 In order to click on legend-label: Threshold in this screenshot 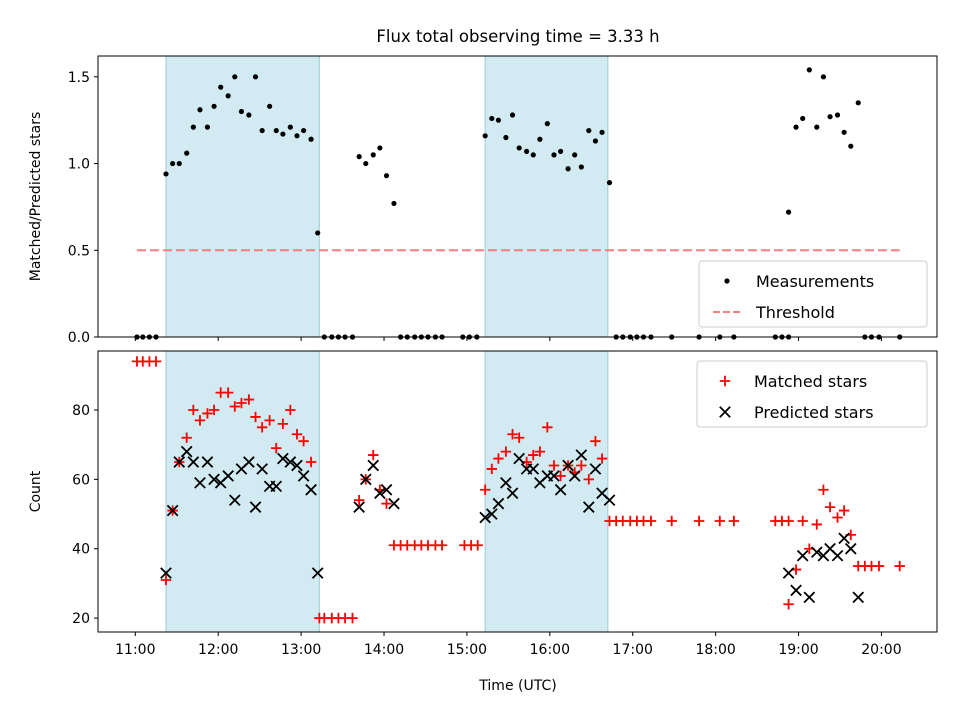, I will do `click(795, 312)`.